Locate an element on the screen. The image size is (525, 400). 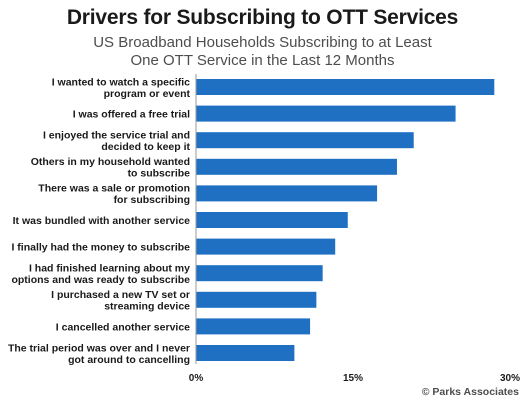
category-label-line: program or event is located at coordinates (147, 94).